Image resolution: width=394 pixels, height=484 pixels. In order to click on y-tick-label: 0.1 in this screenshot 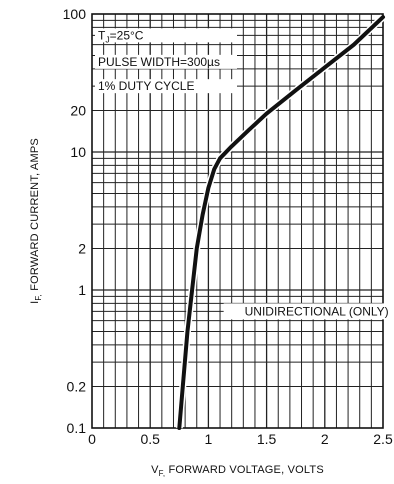, I will do `click(77, 428)`.